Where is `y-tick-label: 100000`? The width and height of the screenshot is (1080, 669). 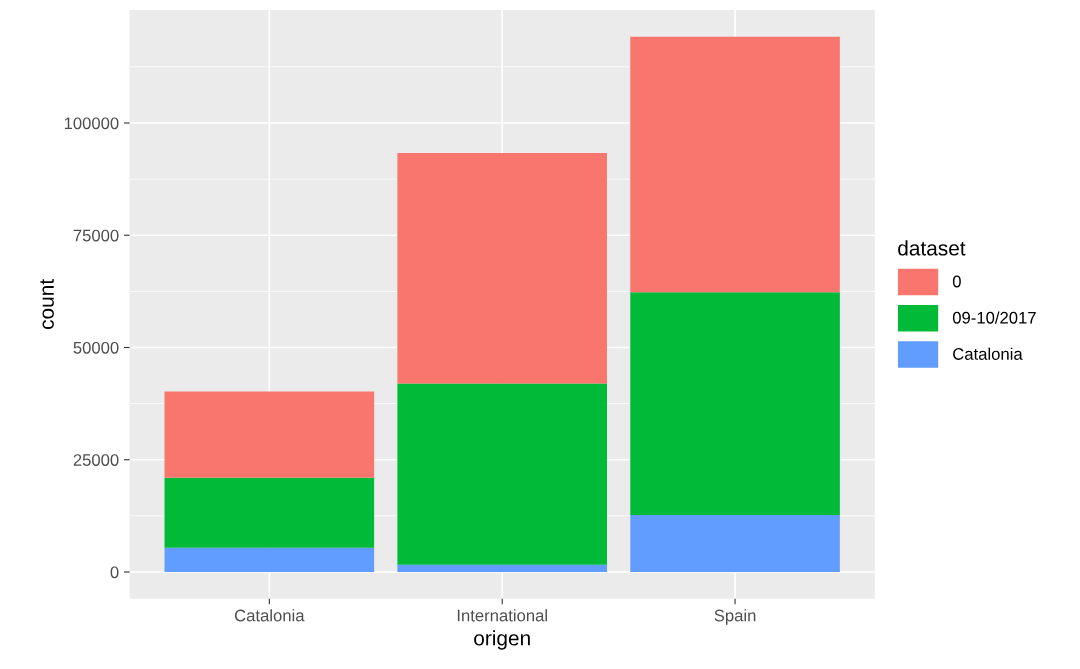 y-tick-label: 100000 is located at coordinates (91, 123).